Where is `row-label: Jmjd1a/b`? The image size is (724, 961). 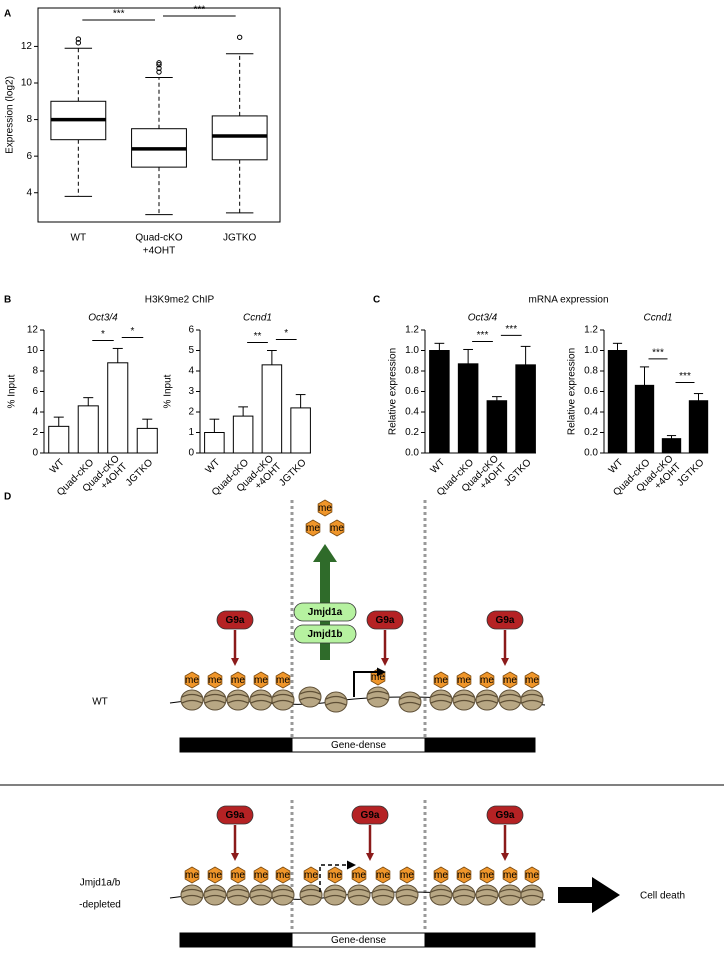 row-label: Jmjd1a/b is located at coordinates (100, 883).